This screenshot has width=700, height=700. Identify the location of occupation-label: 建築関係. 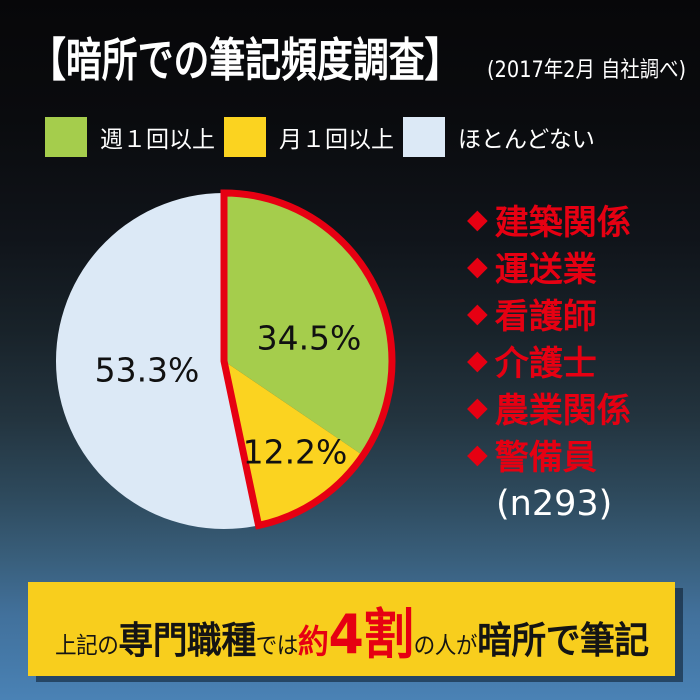
(562, 223).